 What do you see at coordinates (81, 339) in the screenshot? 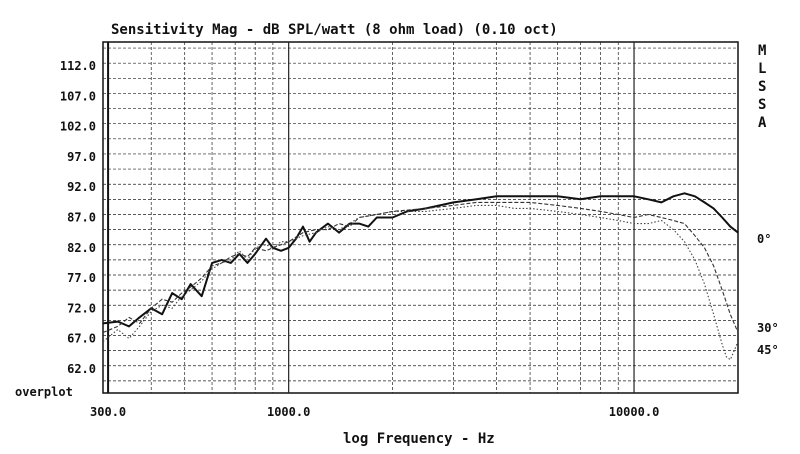
I see `y-tick-label: 67.0` at bounding box center [81, 339].